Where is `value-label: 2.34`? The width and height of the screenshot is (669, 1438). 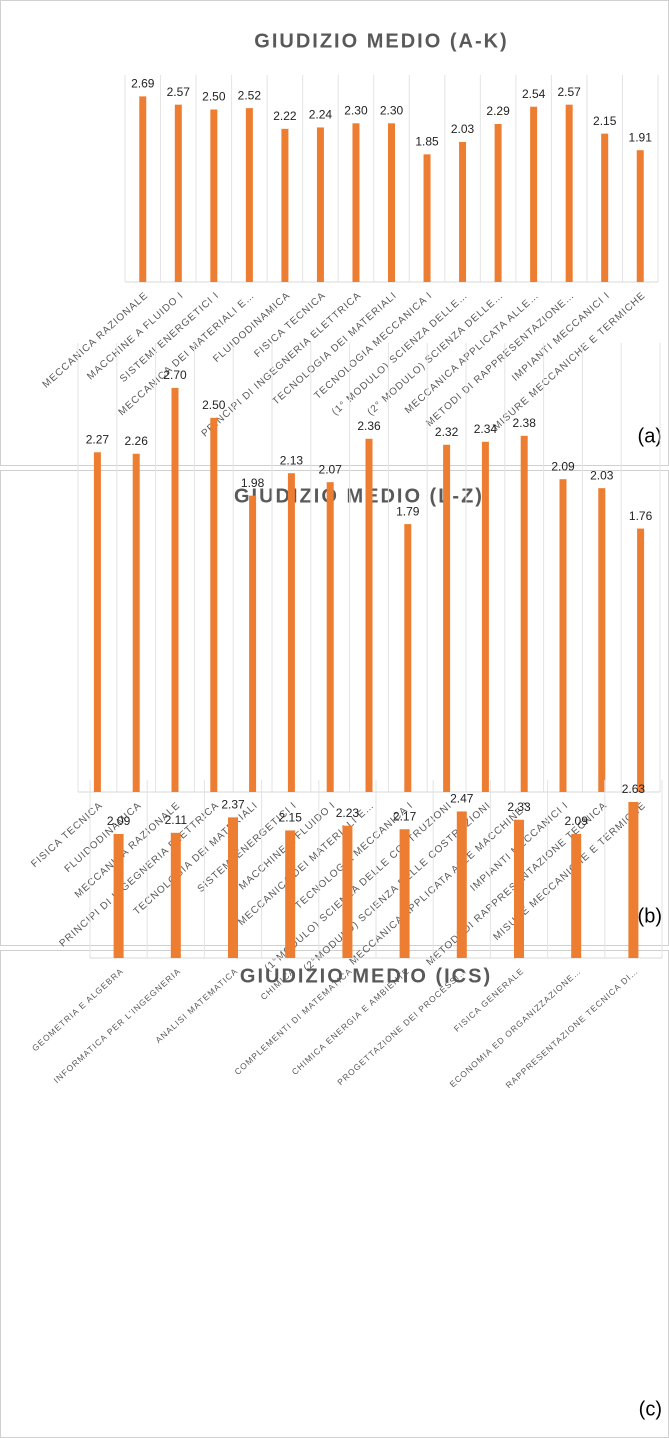
value-label: 2.34 is located at coordinates (486, 429).